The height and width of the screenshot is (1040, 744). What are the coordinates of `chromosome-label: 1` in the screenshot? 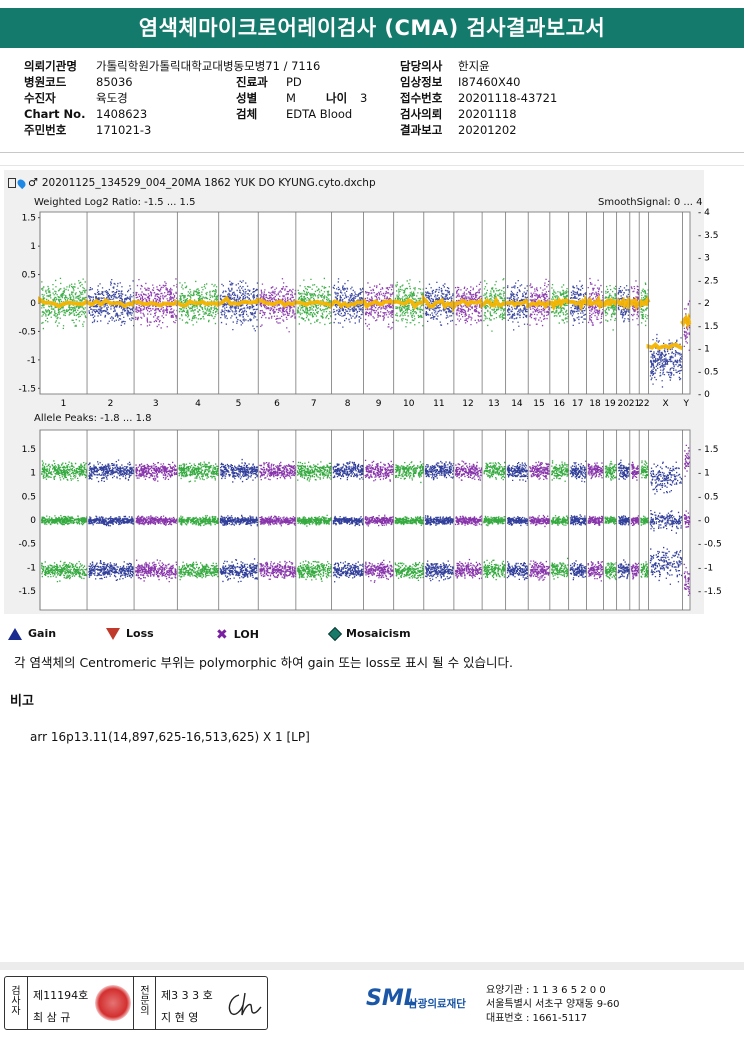 It's located at (64, 404).